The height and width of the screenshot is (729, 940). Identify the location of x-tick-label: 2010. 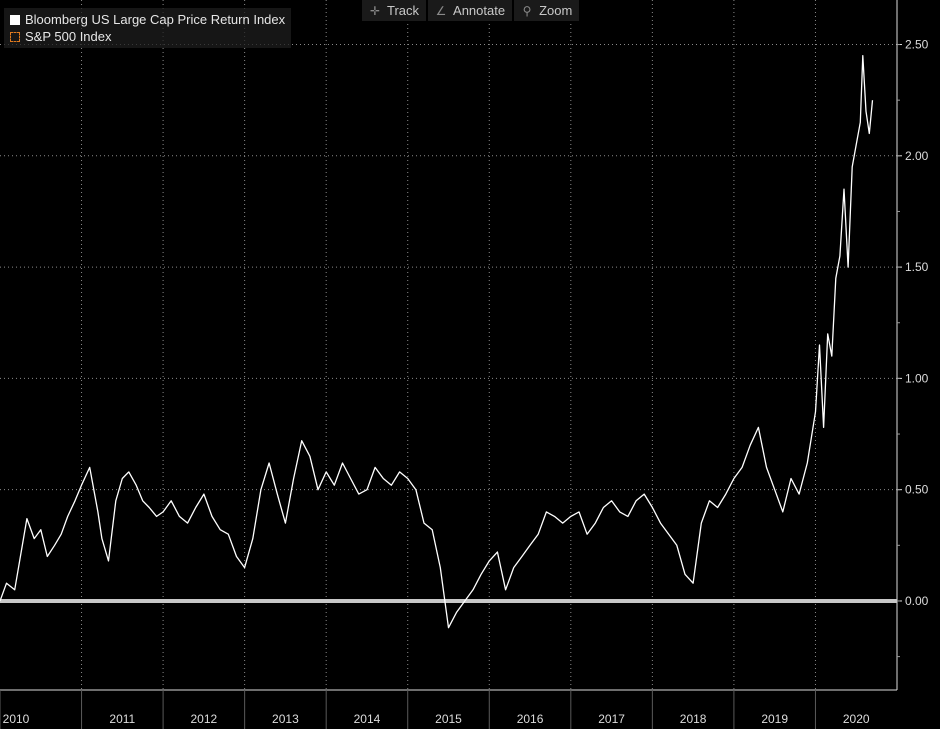
(16, 719).